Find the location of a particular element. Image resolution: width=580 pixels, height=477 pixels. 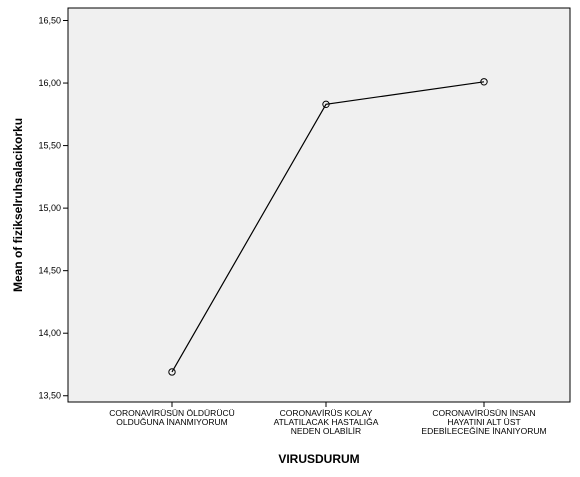

y-axis-title: Mean of fizikselruhsalacikorku is located at coordinates (18, 205).